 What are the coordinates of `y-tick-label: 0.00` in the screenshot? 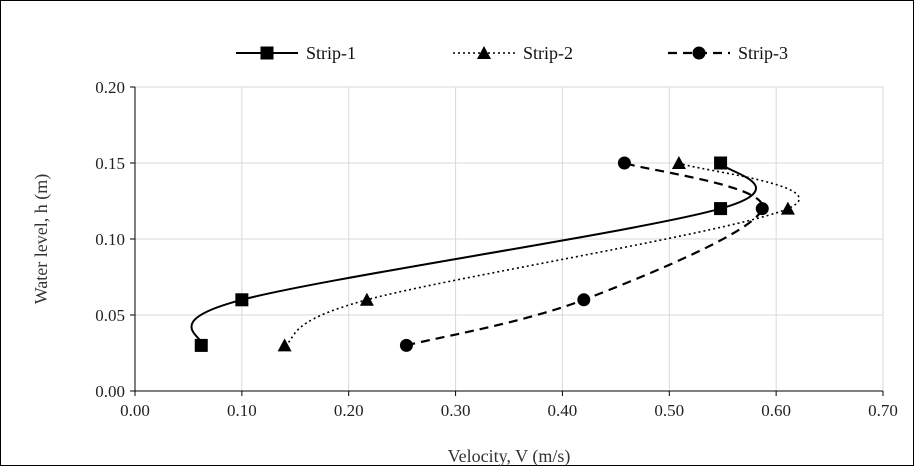 It's located at (110, 391).